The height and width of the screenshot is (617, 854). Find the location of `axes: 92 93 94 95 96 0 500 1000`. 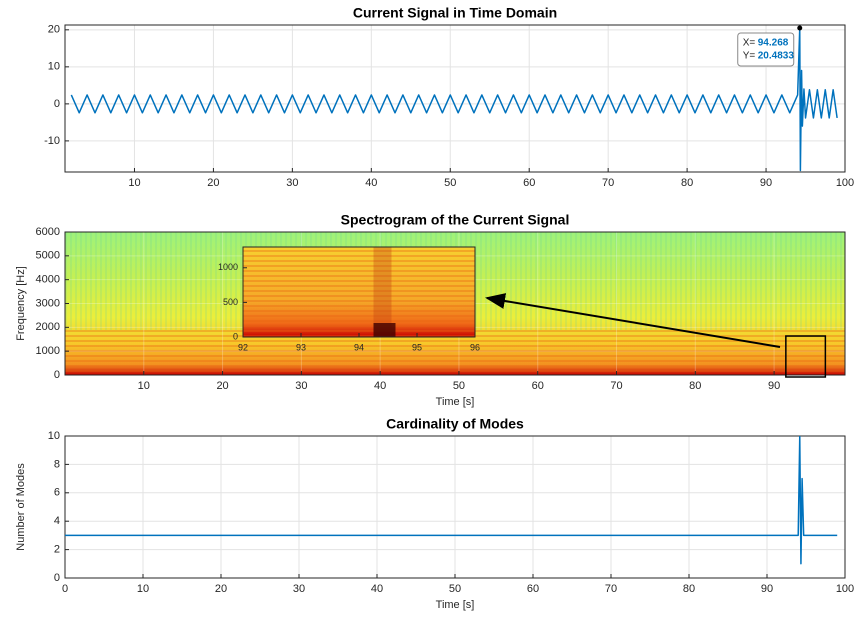

axes: 92 93 94 95 96 0 500 1000 is located at coordinates (349, 299).